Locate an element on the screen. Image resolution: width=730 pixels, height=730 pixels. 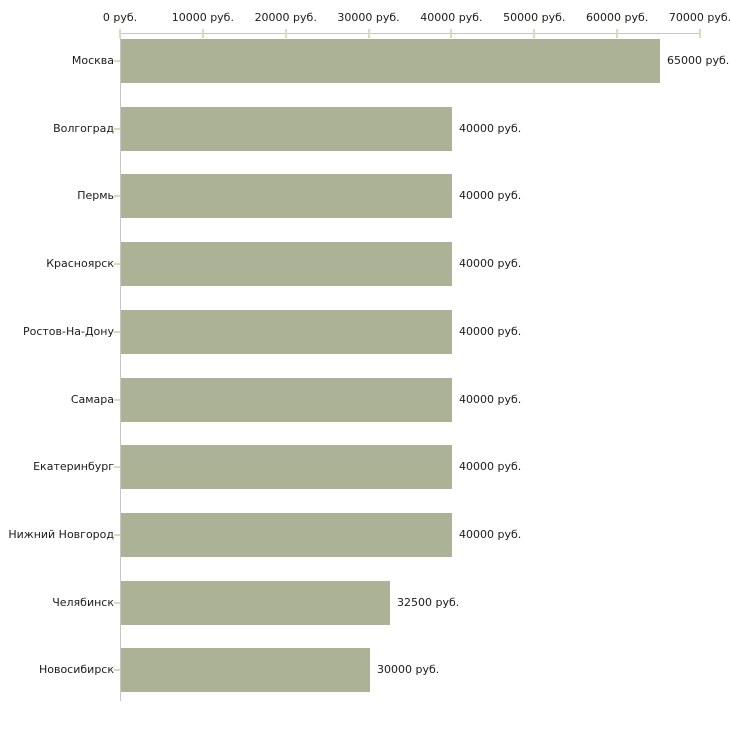
category-label: Москва is located at coordinates (92, 60).